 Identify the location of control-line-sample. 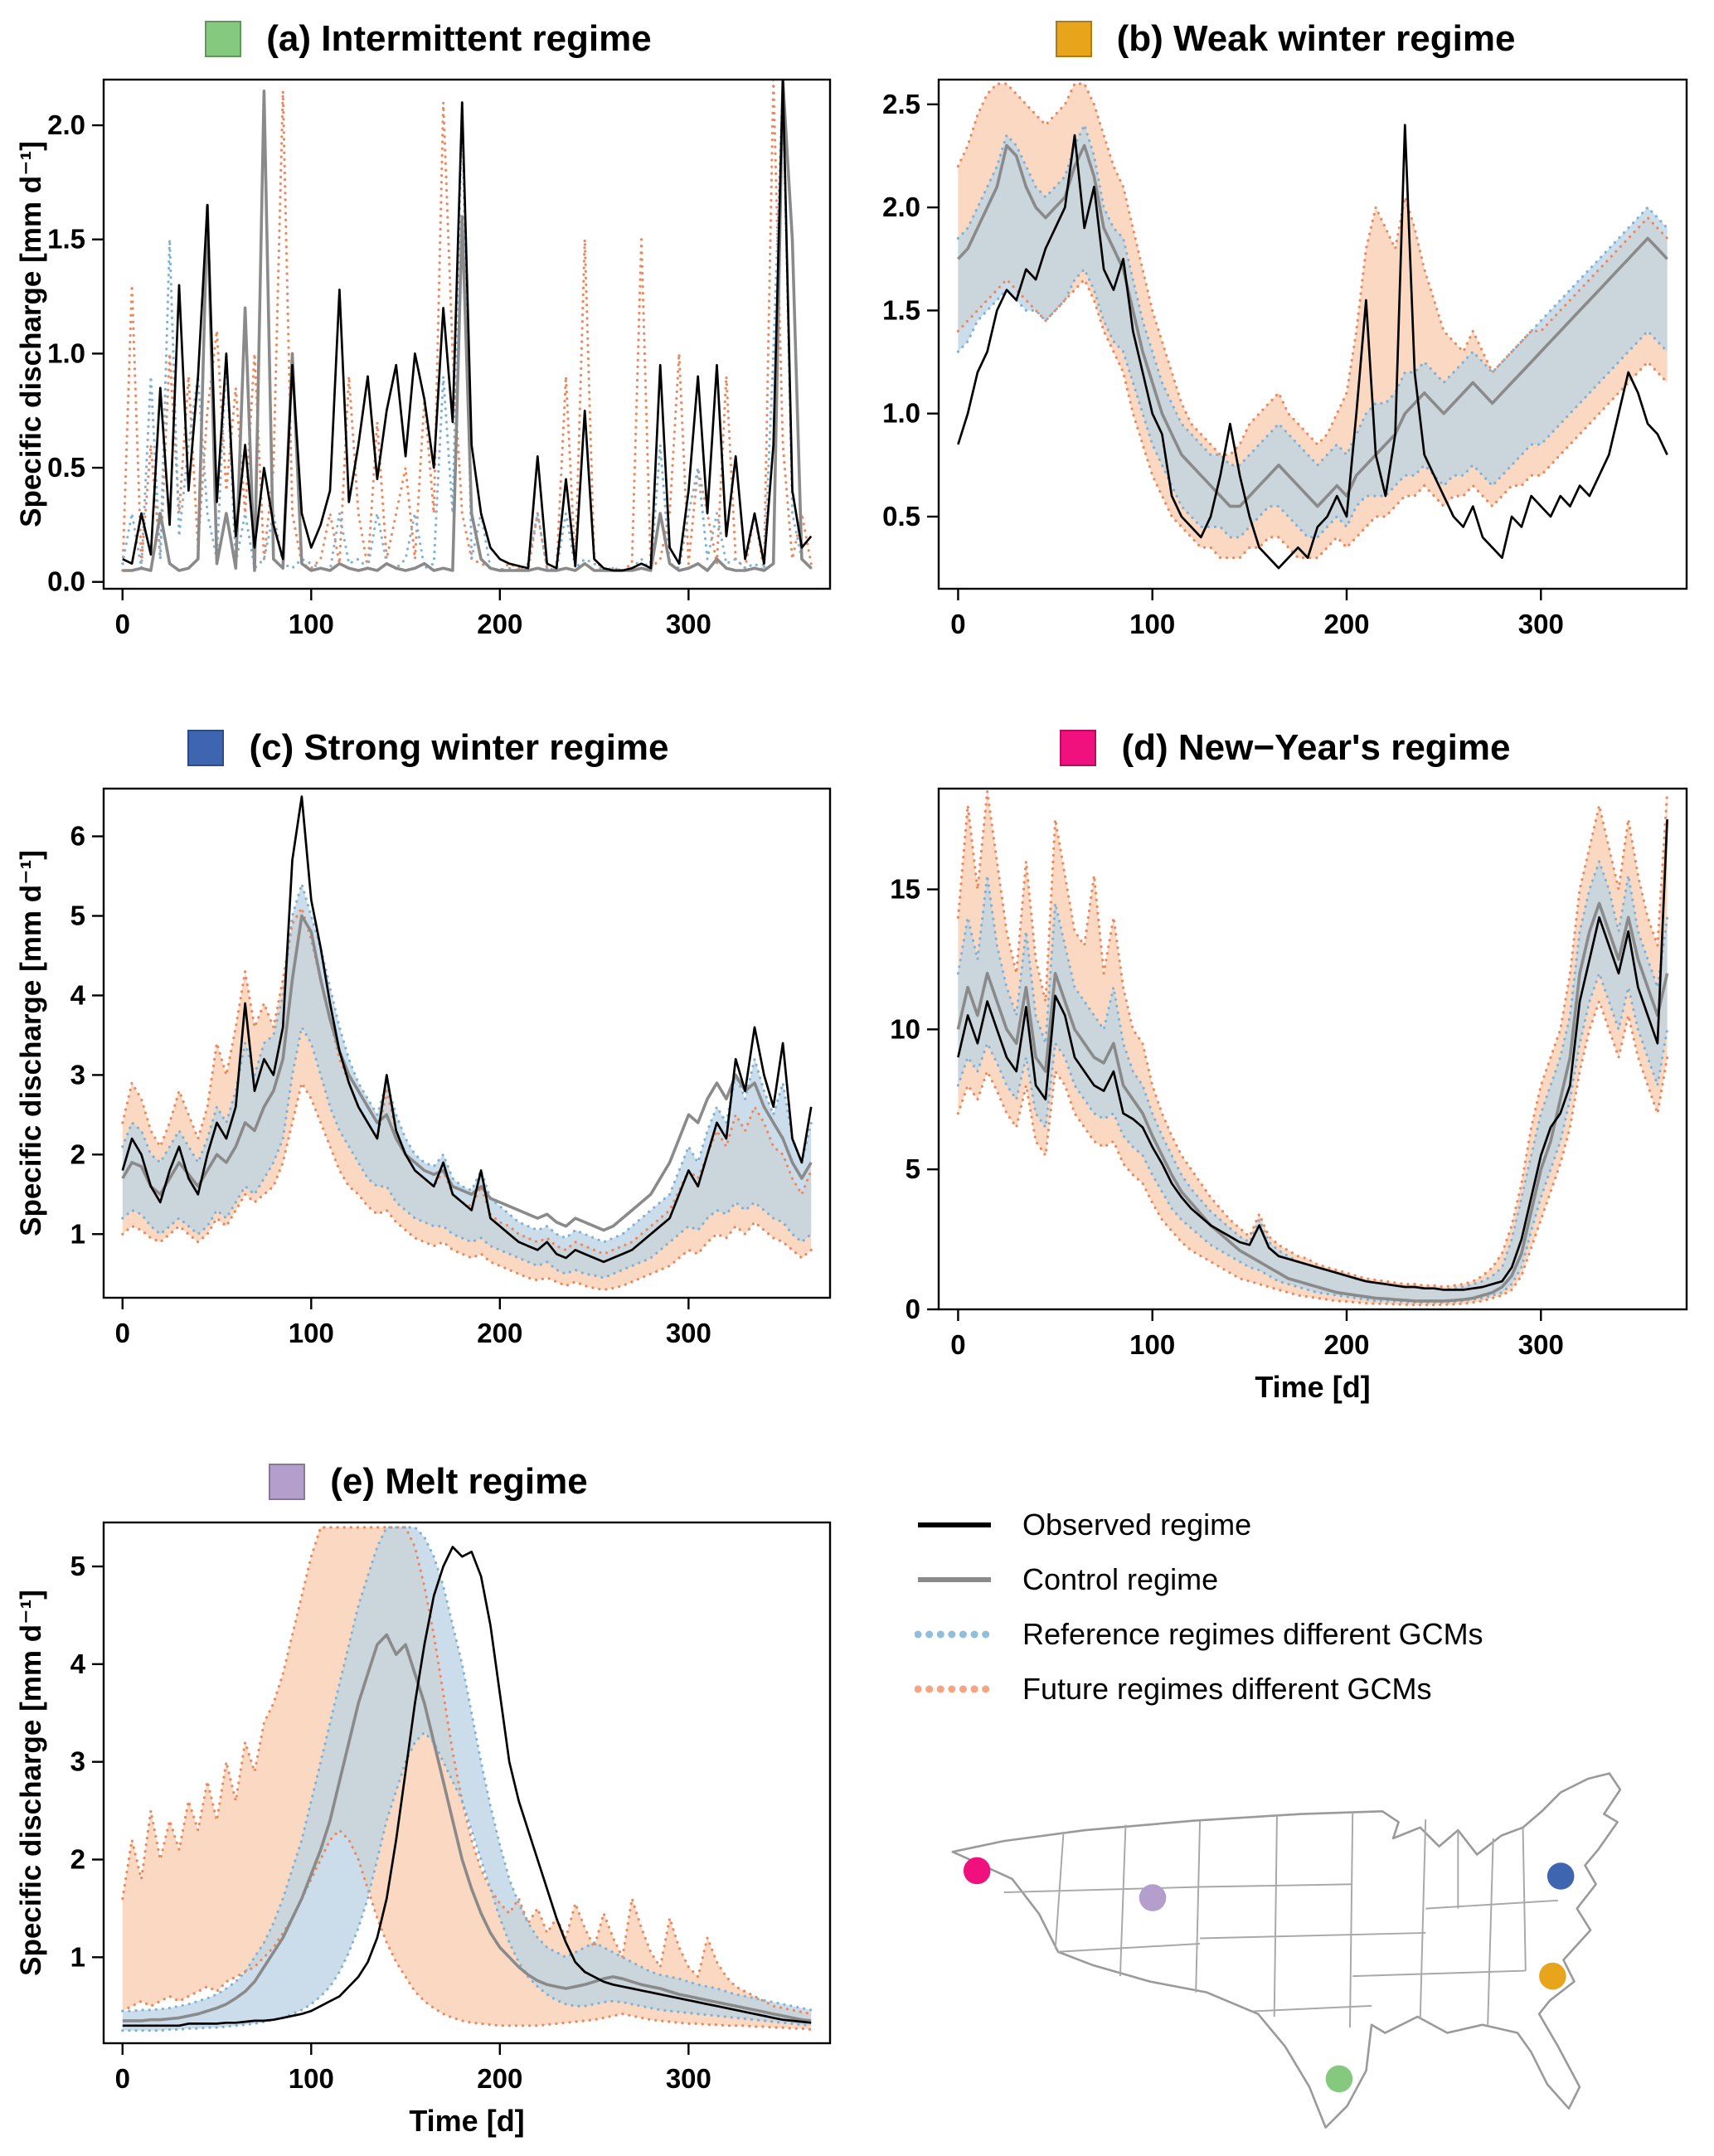
(954, 1579).